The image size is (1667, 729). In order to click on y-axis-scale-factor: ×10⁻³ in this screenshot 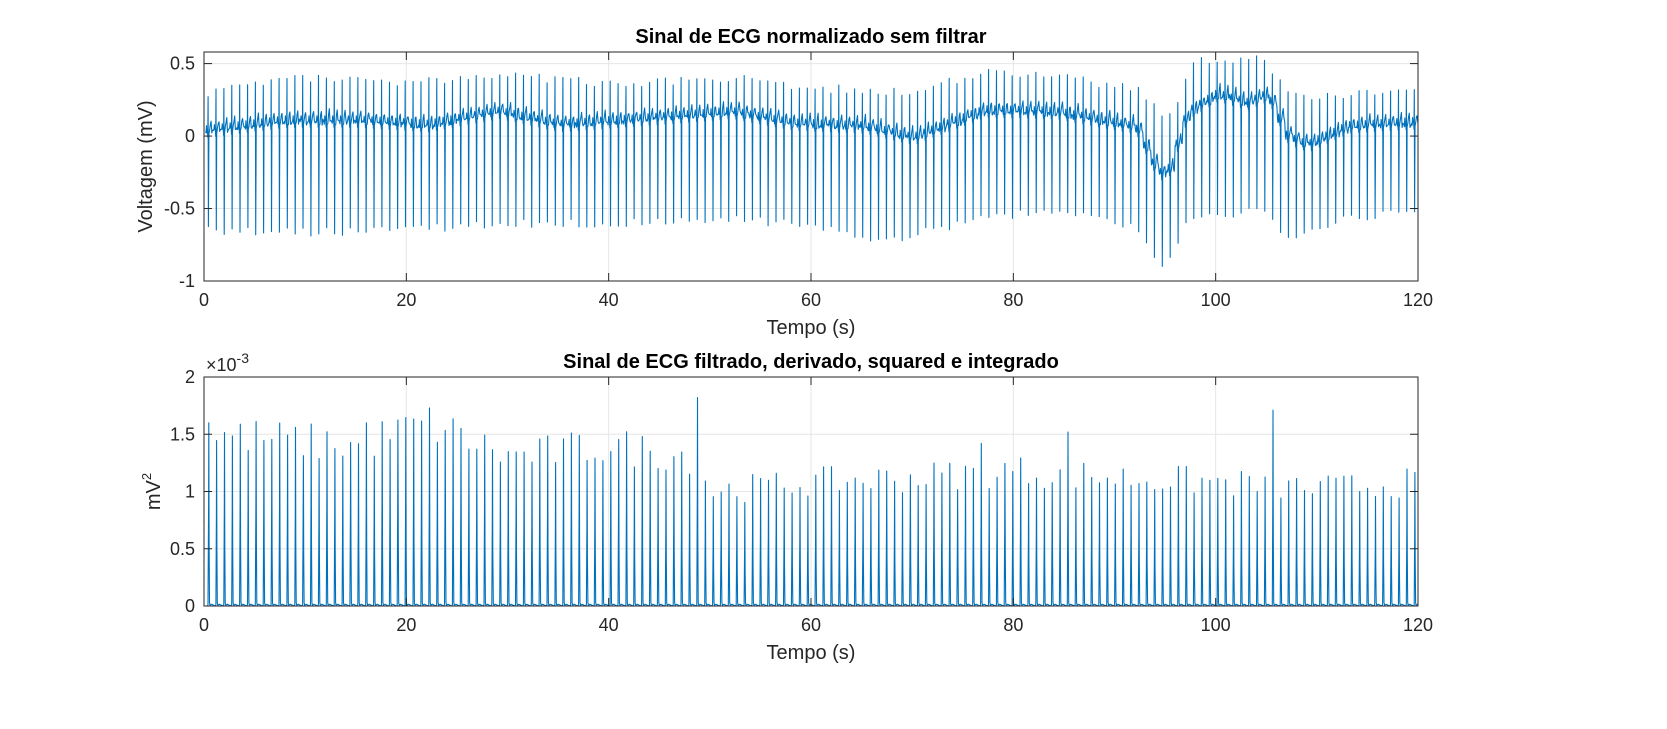, I will do `click(227, 362)`.